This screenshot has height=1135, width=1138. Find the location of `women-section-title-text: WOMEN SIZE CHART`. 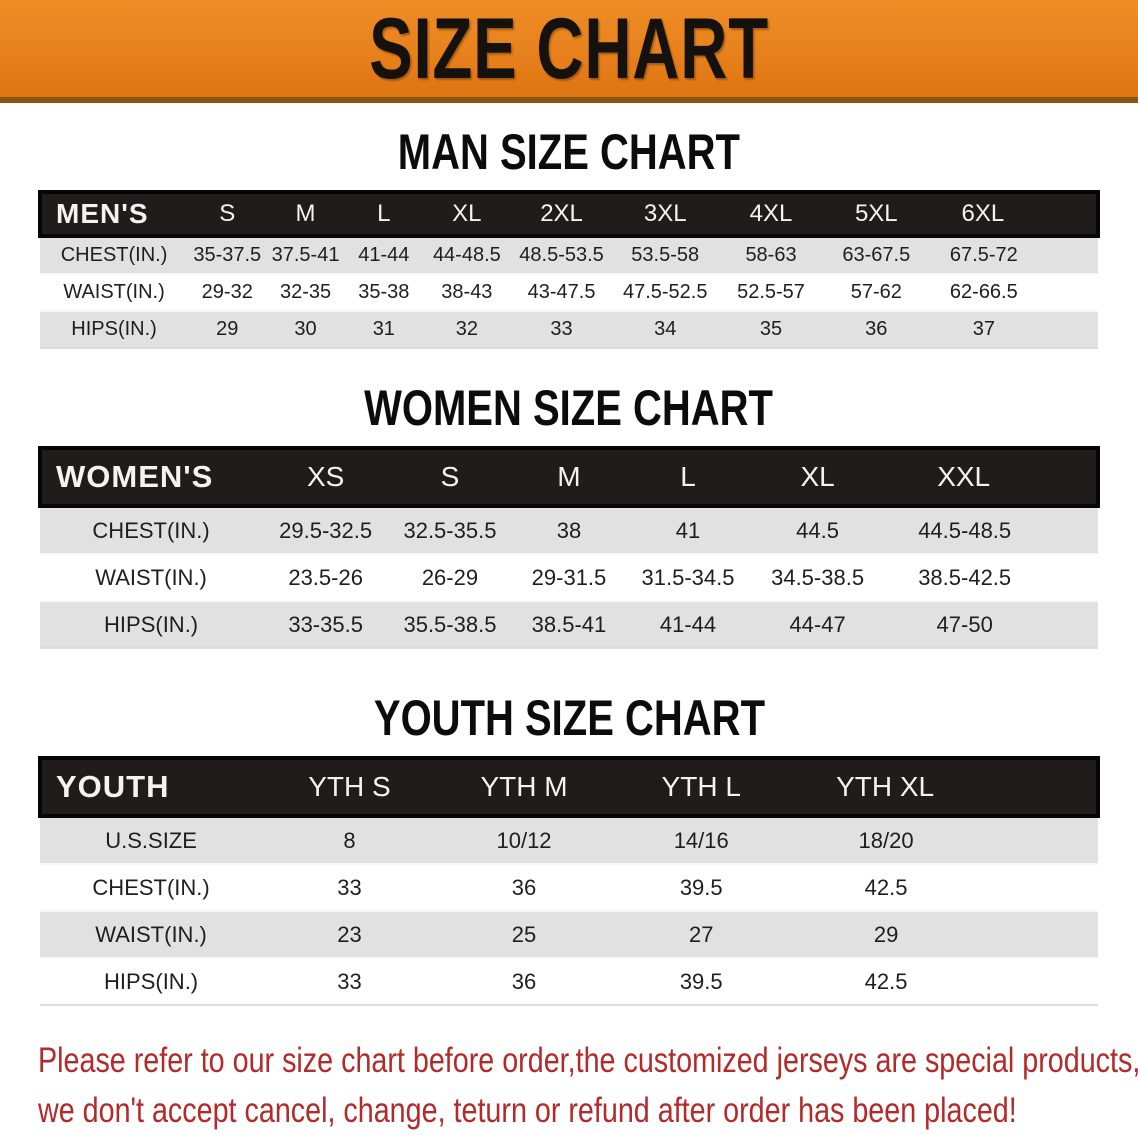

women-section-title-text: WOMEN SIZE CHART is located at coordinates (569, 408).